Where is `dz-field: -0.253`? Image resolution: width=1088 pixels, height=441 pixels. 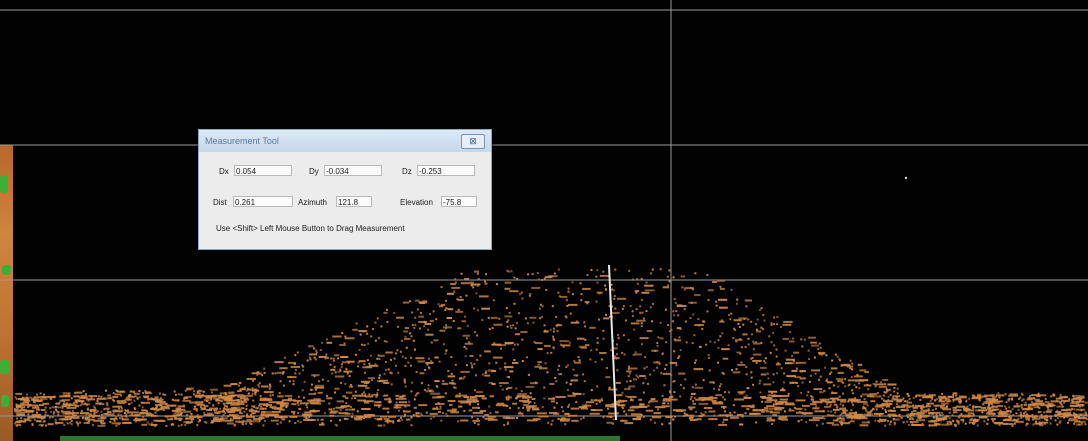
dz-field: -0.253 is located at coordinates (446, 170).